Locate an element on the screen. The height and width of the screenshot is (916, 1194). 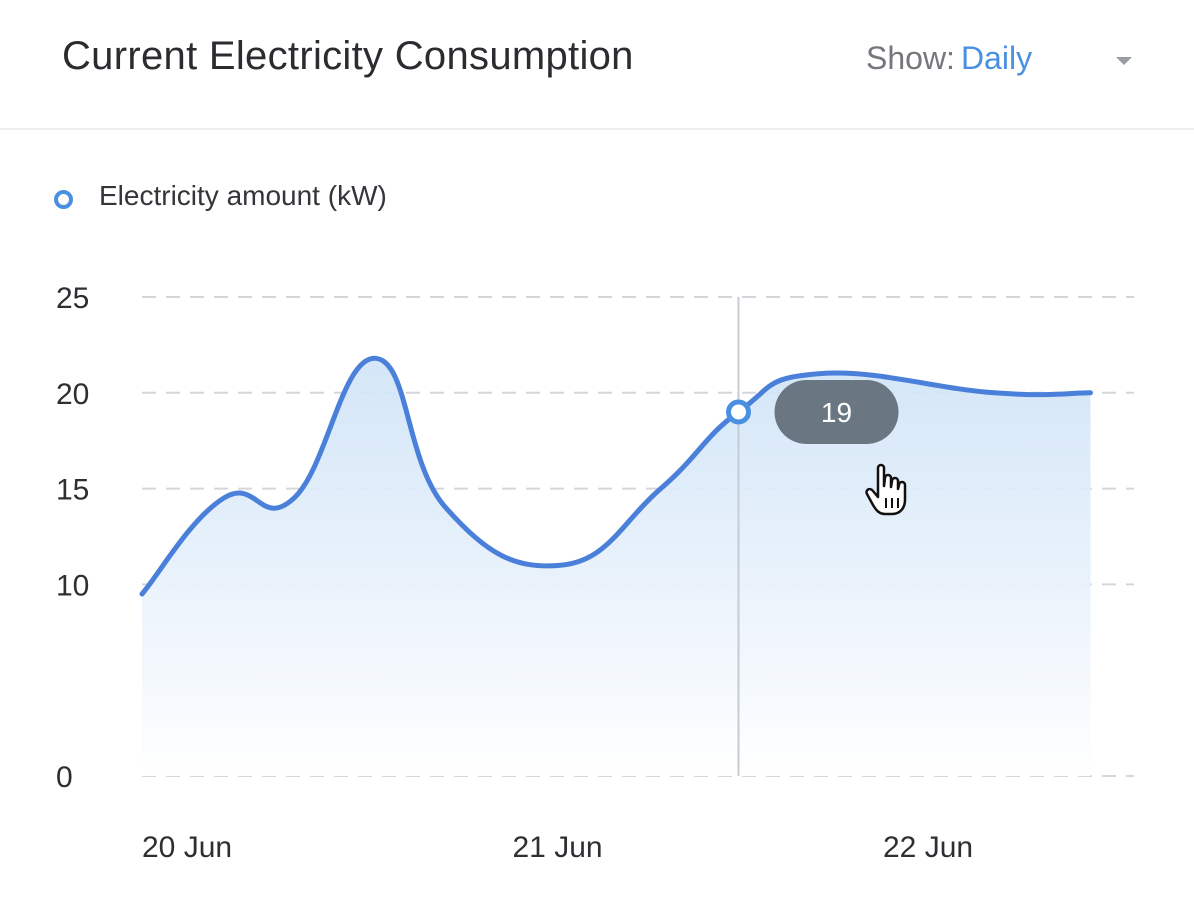
y-tick-label: 25 is located at coordinates (72, 298).